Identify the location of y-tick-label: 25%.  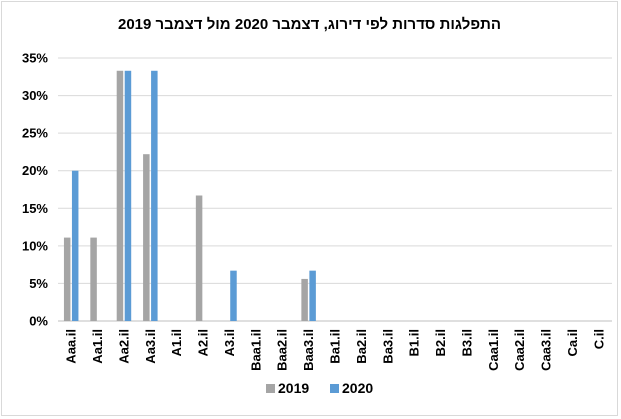
(35, 133).